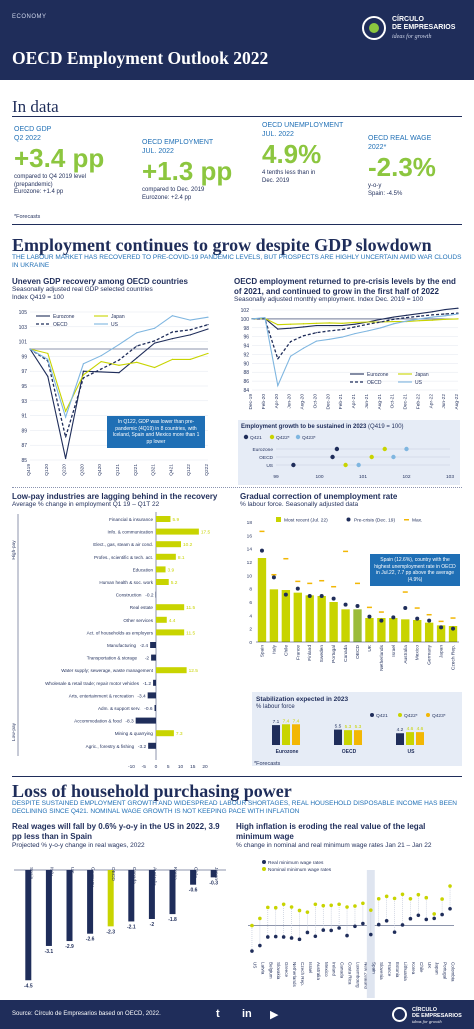  I want to click on y-tick-label: 93, so click(24, 402).